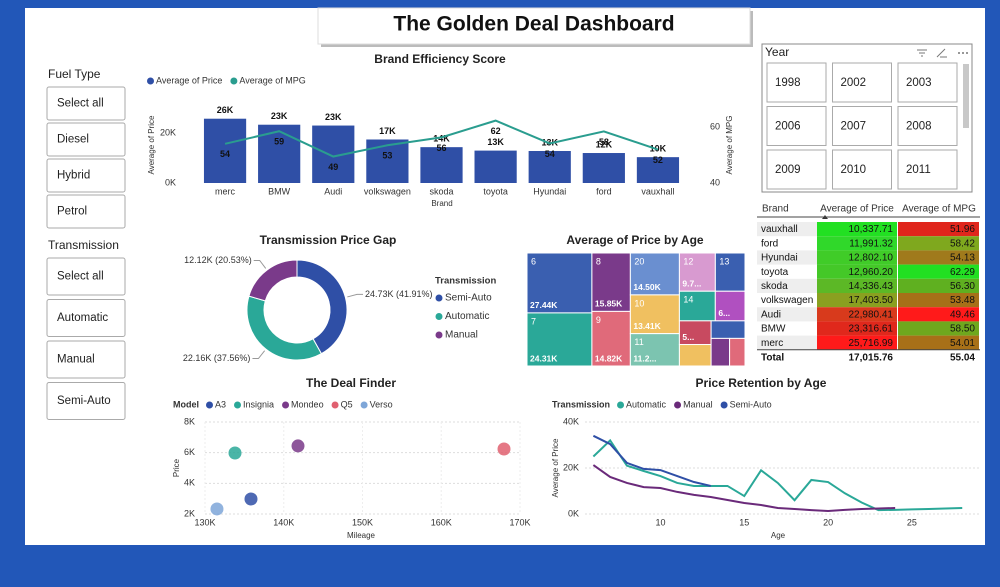 This screenshot has height=587, width=1000. I want to click on data-label: 15.85K, so click(609, 304).